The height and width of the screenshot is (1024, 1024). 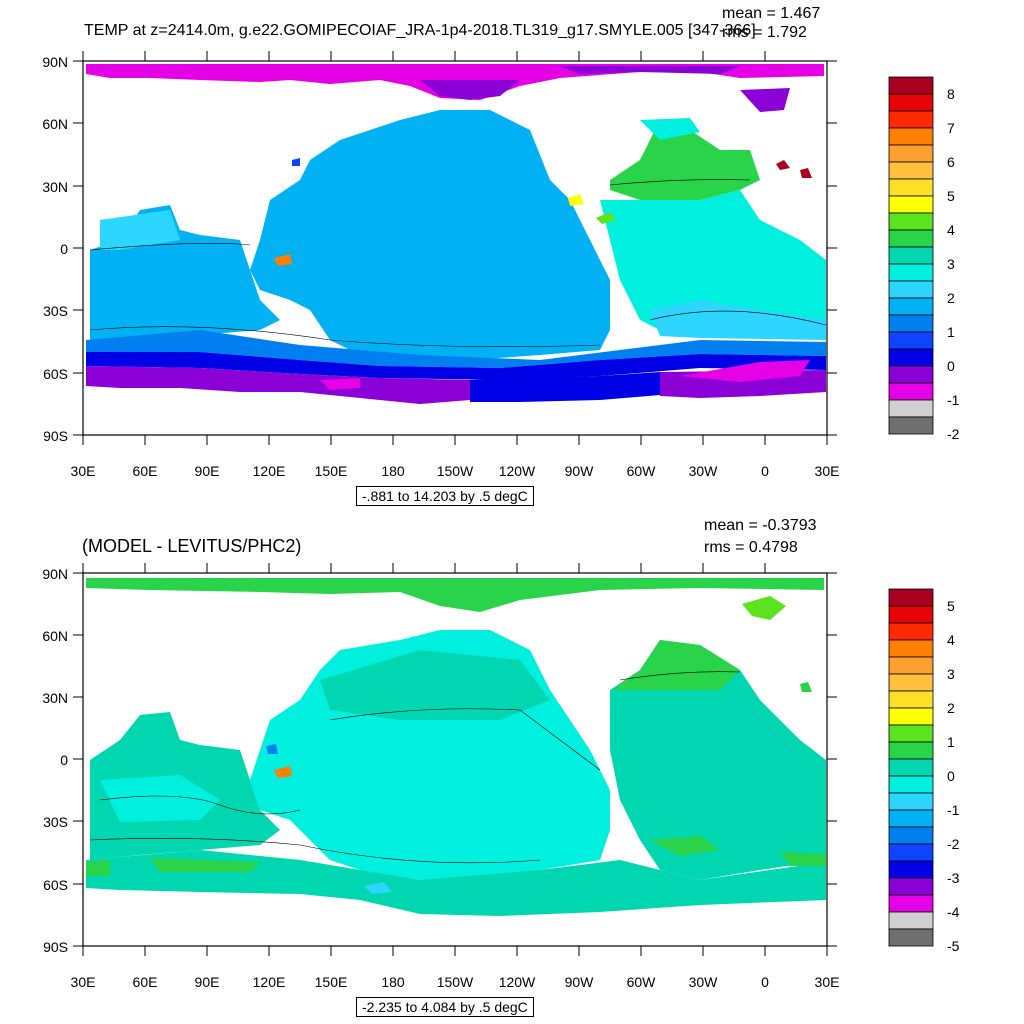 What do you see at coordinates (55, 885) in the screenshot?
I see `panel2-ytick: 60S` at bounding box center [55, 885].